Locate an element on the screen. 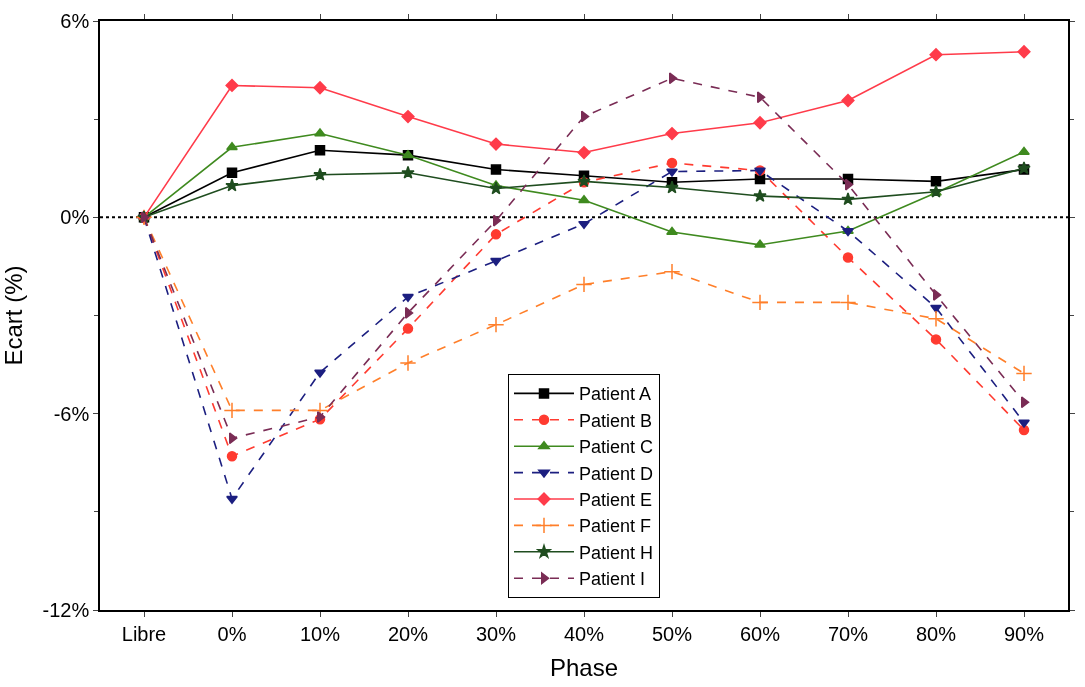  x-tick-label: 80% is located at coordinates (936, 633).